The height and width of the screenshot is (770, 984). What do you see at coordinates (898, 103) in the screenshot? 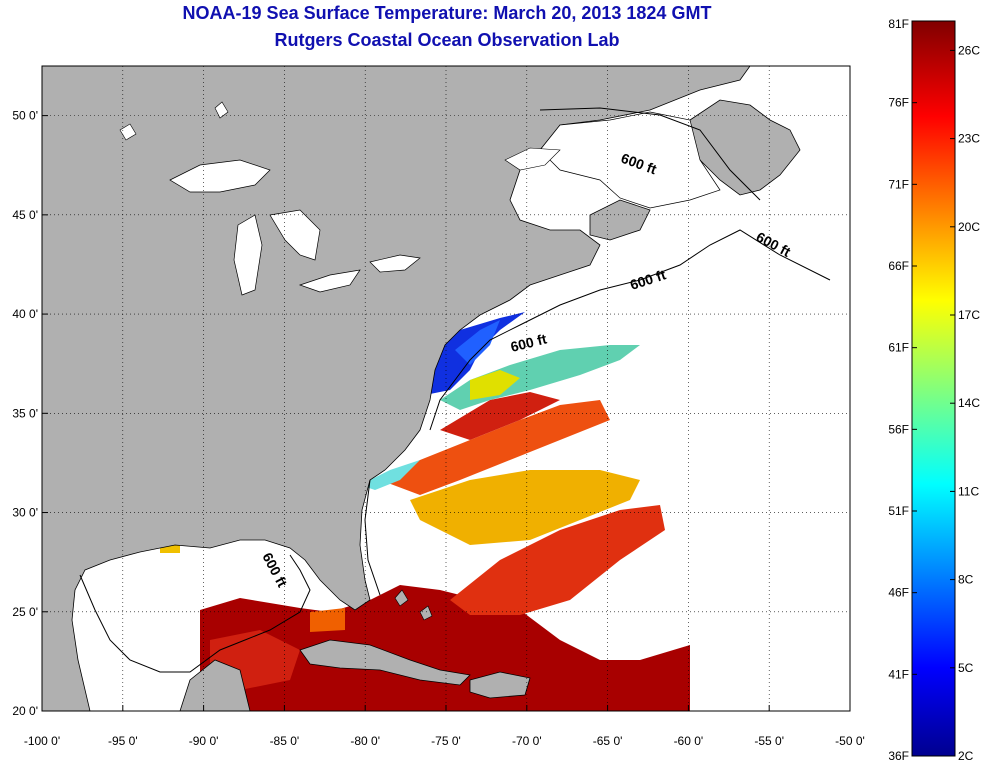
I see `colorbar-f-label: 76F` at bounding box center [898, 103].